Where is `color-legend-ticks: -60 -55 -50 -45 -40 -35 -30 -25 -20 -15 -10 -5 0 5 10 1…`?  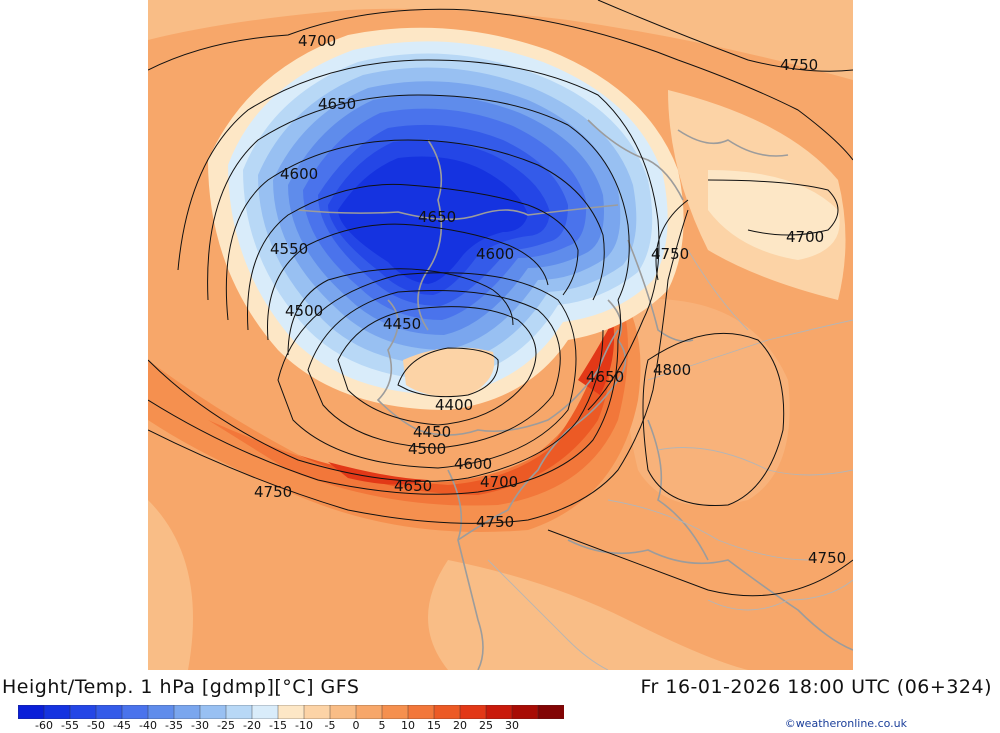 color-legend-ticks: -60 -55 -50 -45 -40 -35 -30 -25 -20 -15 -10 -5 0 5 10 1… is located at coordinates (300, 726).